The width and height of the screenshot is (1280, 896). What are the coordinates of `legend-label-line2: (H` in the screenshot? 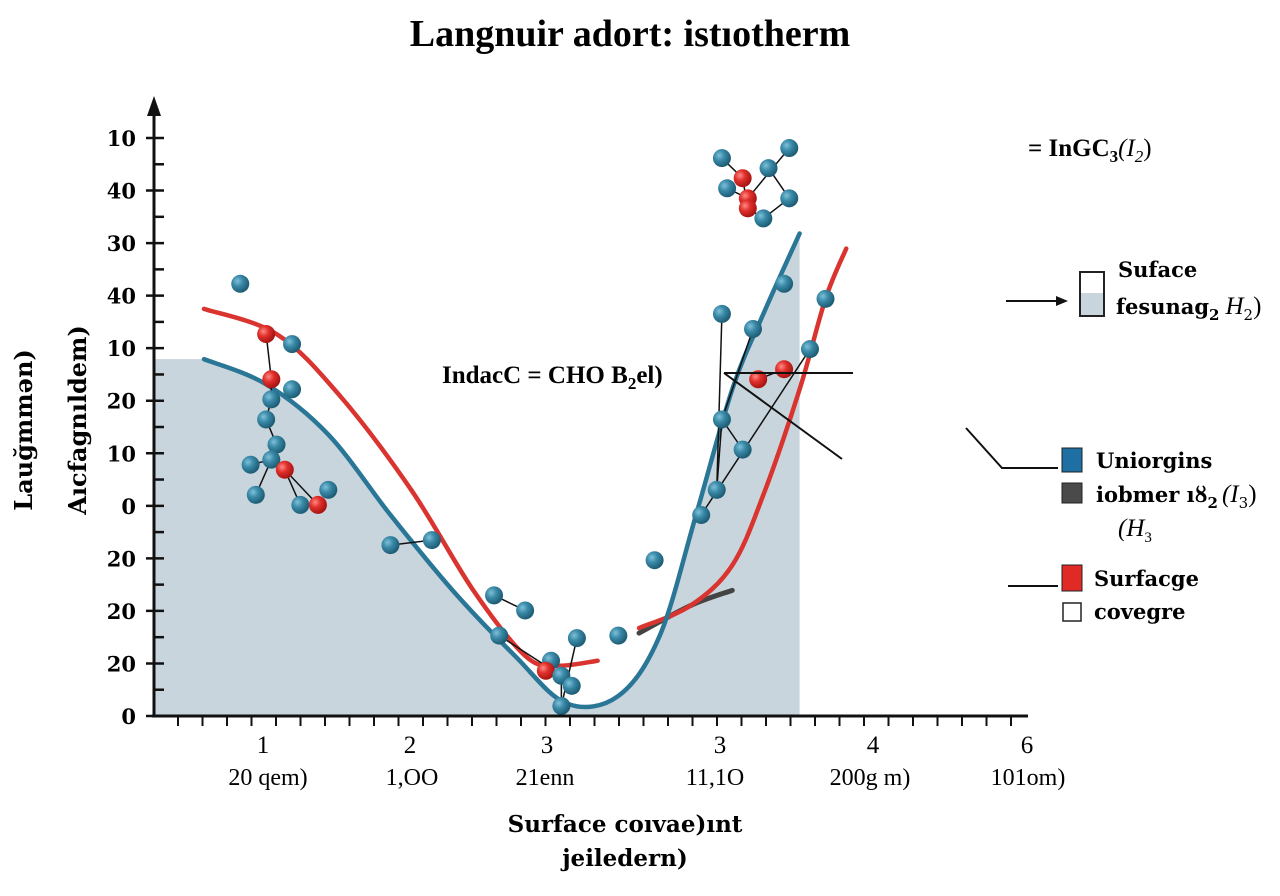 It's located at (1132, 528).